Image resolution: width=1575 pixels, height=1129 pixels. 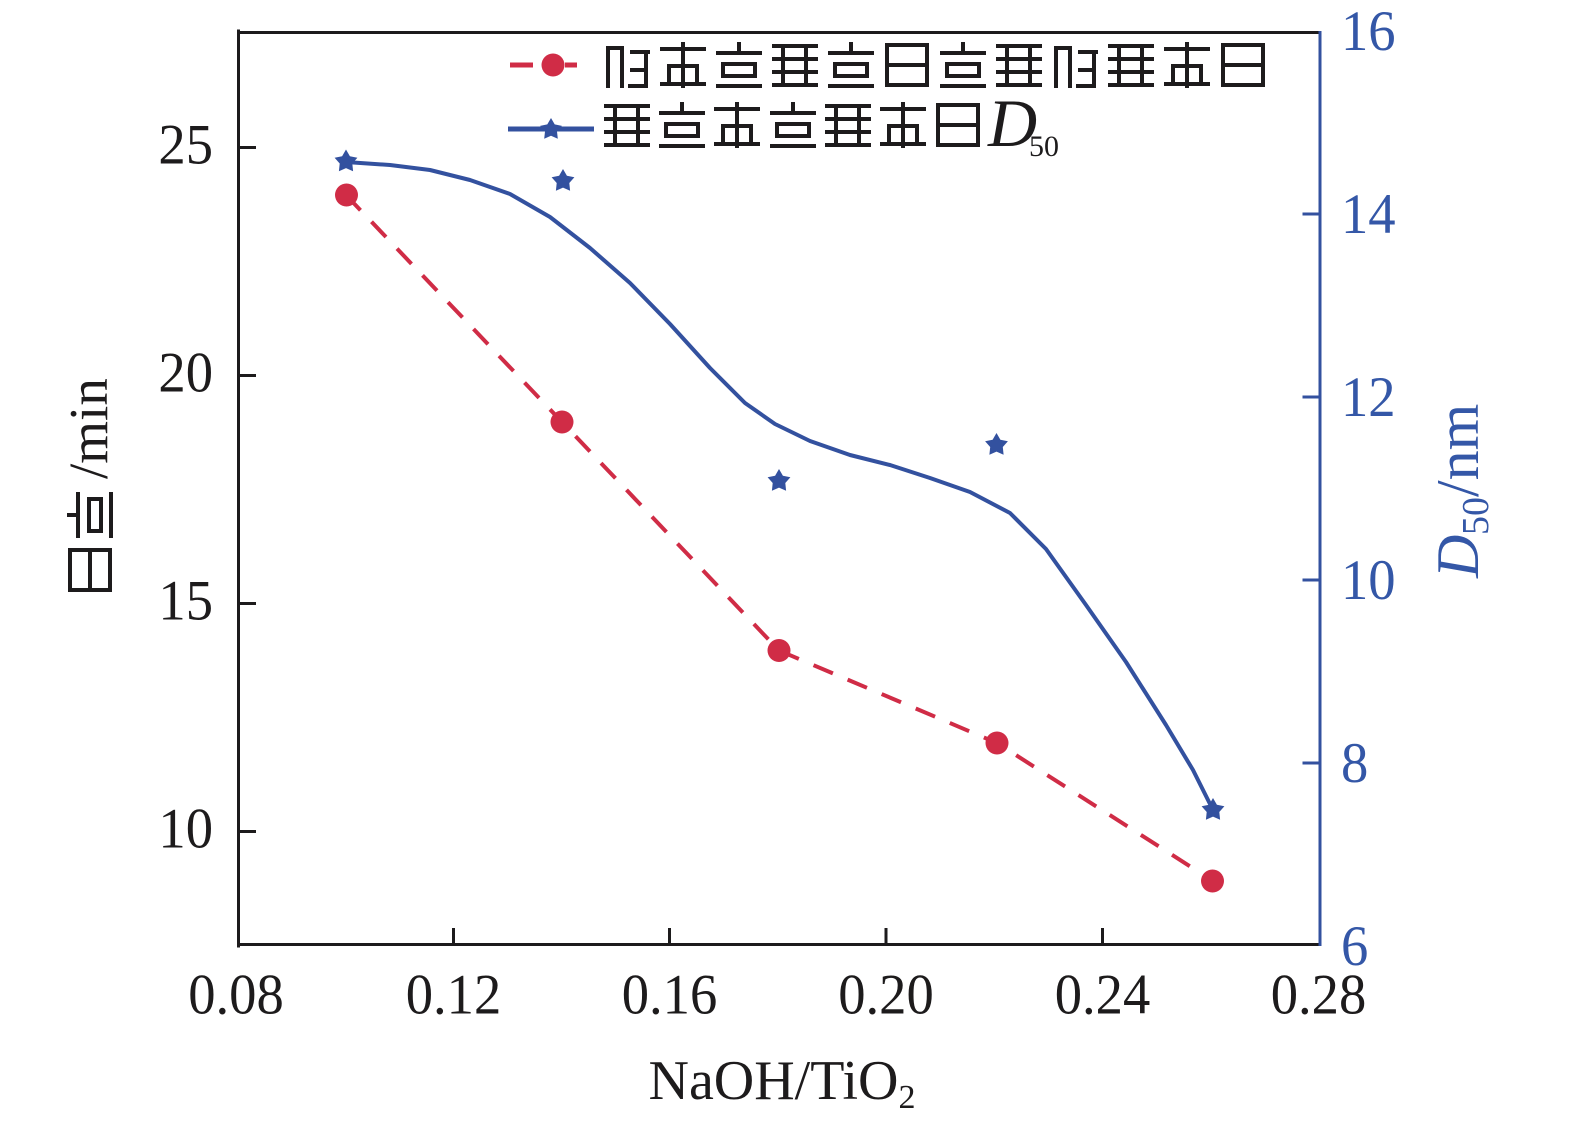 What do you see at coordinates (185, 601) in the screenshot?
I see `svg-text: 15` at bounding box center [185, 601].